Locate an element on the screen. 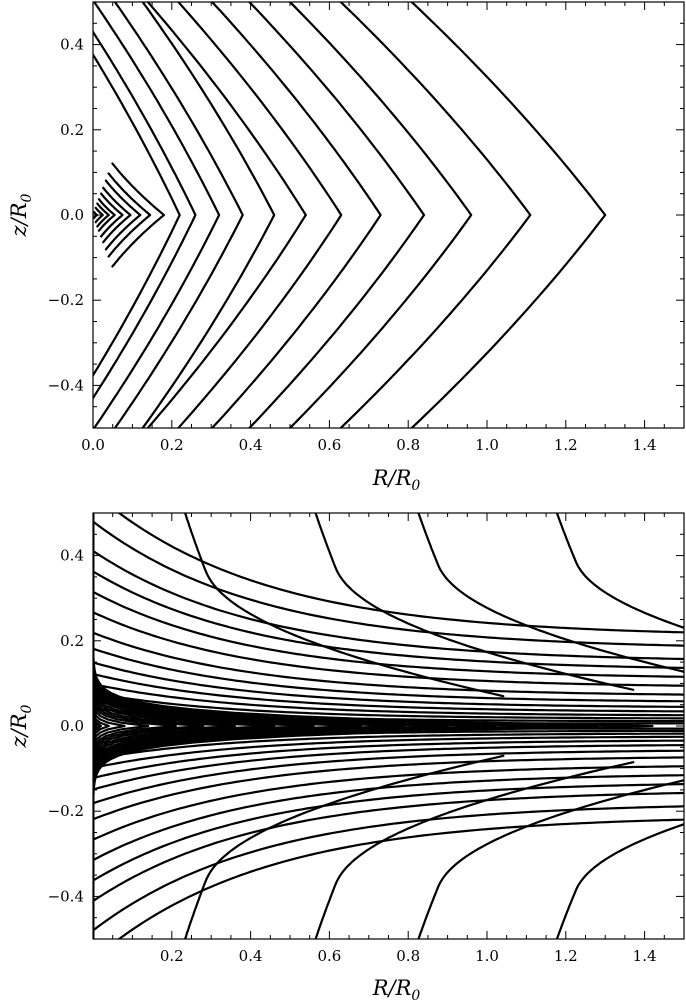  x-tick-label: 0.0 is located at coordinates (93, 445).